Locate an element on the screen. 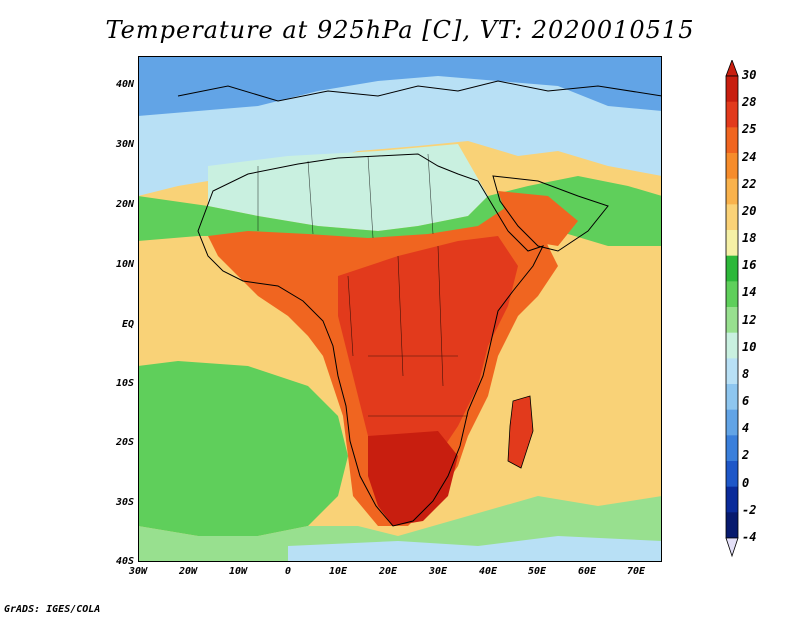  europe-coastline is located at coordinates (419, 91).